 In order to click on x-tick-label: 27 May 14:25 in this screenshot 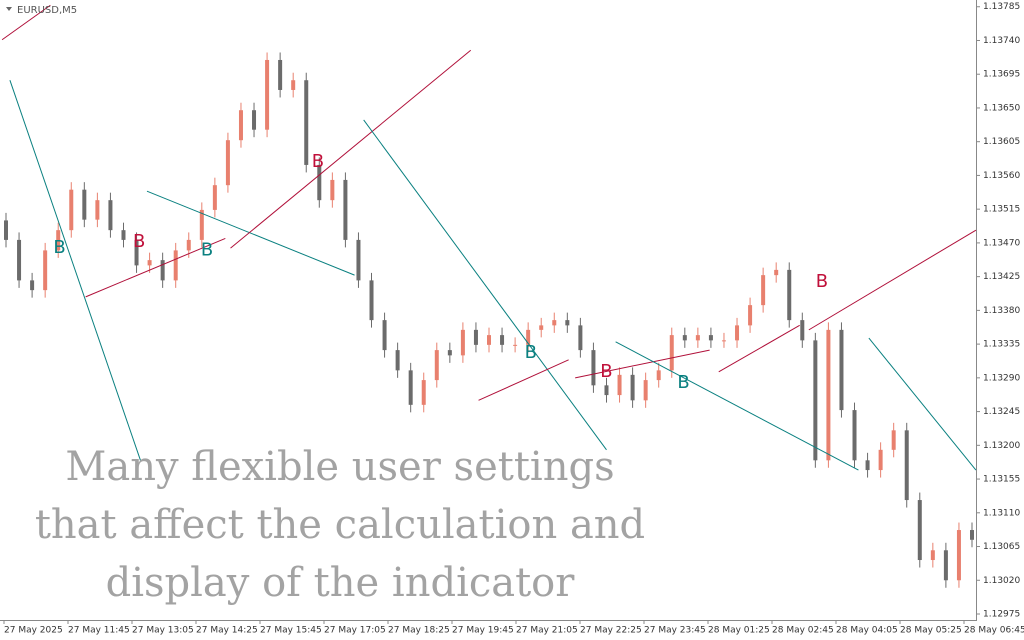, I will do `click(227, 631)`.